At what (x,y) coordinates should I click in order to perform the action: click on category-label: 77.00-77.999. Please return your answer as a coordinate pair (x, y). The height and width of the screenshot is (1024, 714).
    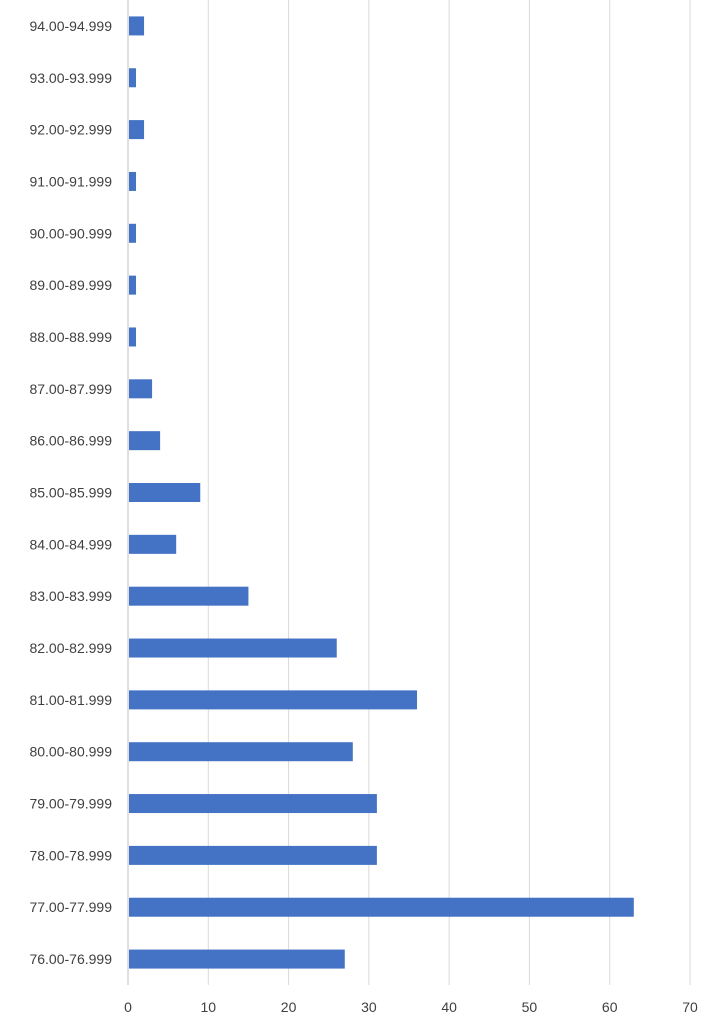
    Looking at the image, I should click on (70, 907).